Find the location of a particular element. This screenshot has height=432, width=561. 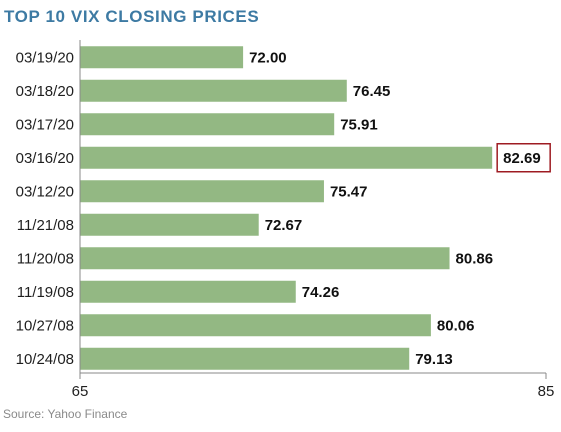

value-label: 72.67 is located at coordinates (284, 225).